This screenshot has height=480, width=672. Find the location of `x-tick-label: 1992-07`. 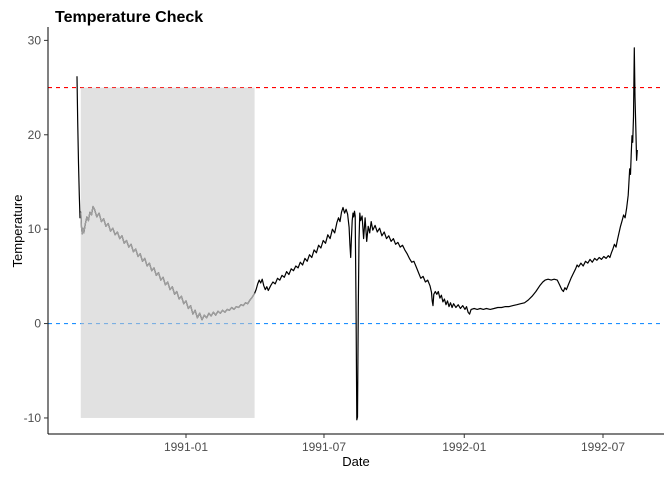

x-tick-label: 1992-07 is located at coordinates (603, 447).